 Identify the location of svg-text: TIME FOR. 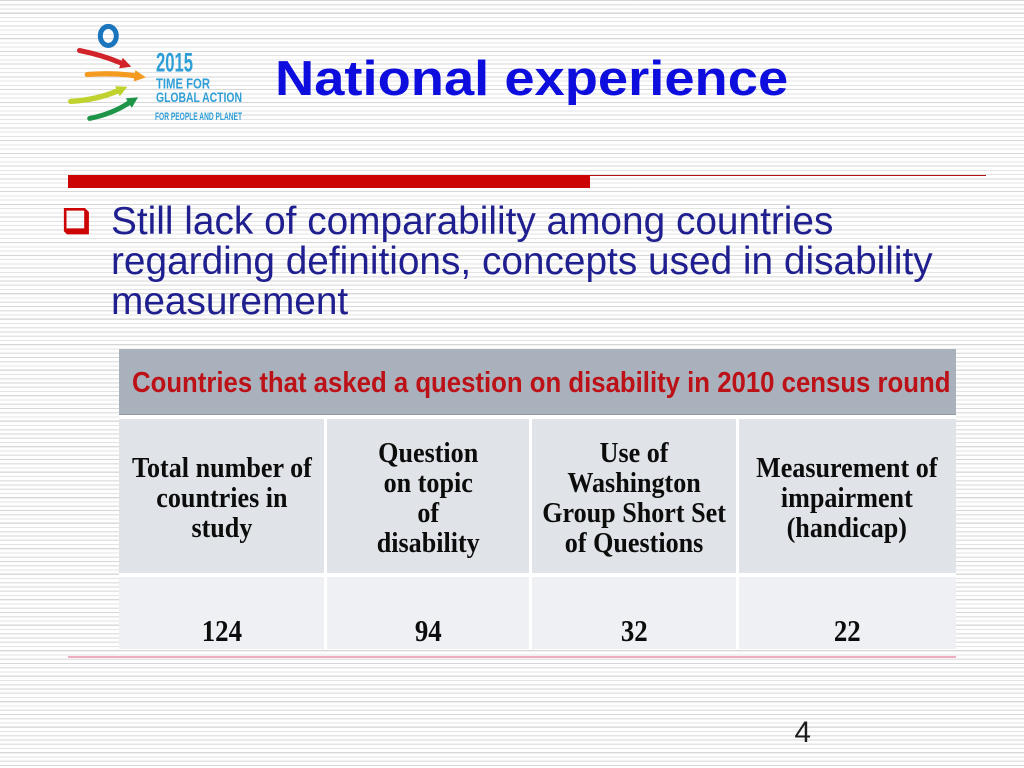
(183, 85).